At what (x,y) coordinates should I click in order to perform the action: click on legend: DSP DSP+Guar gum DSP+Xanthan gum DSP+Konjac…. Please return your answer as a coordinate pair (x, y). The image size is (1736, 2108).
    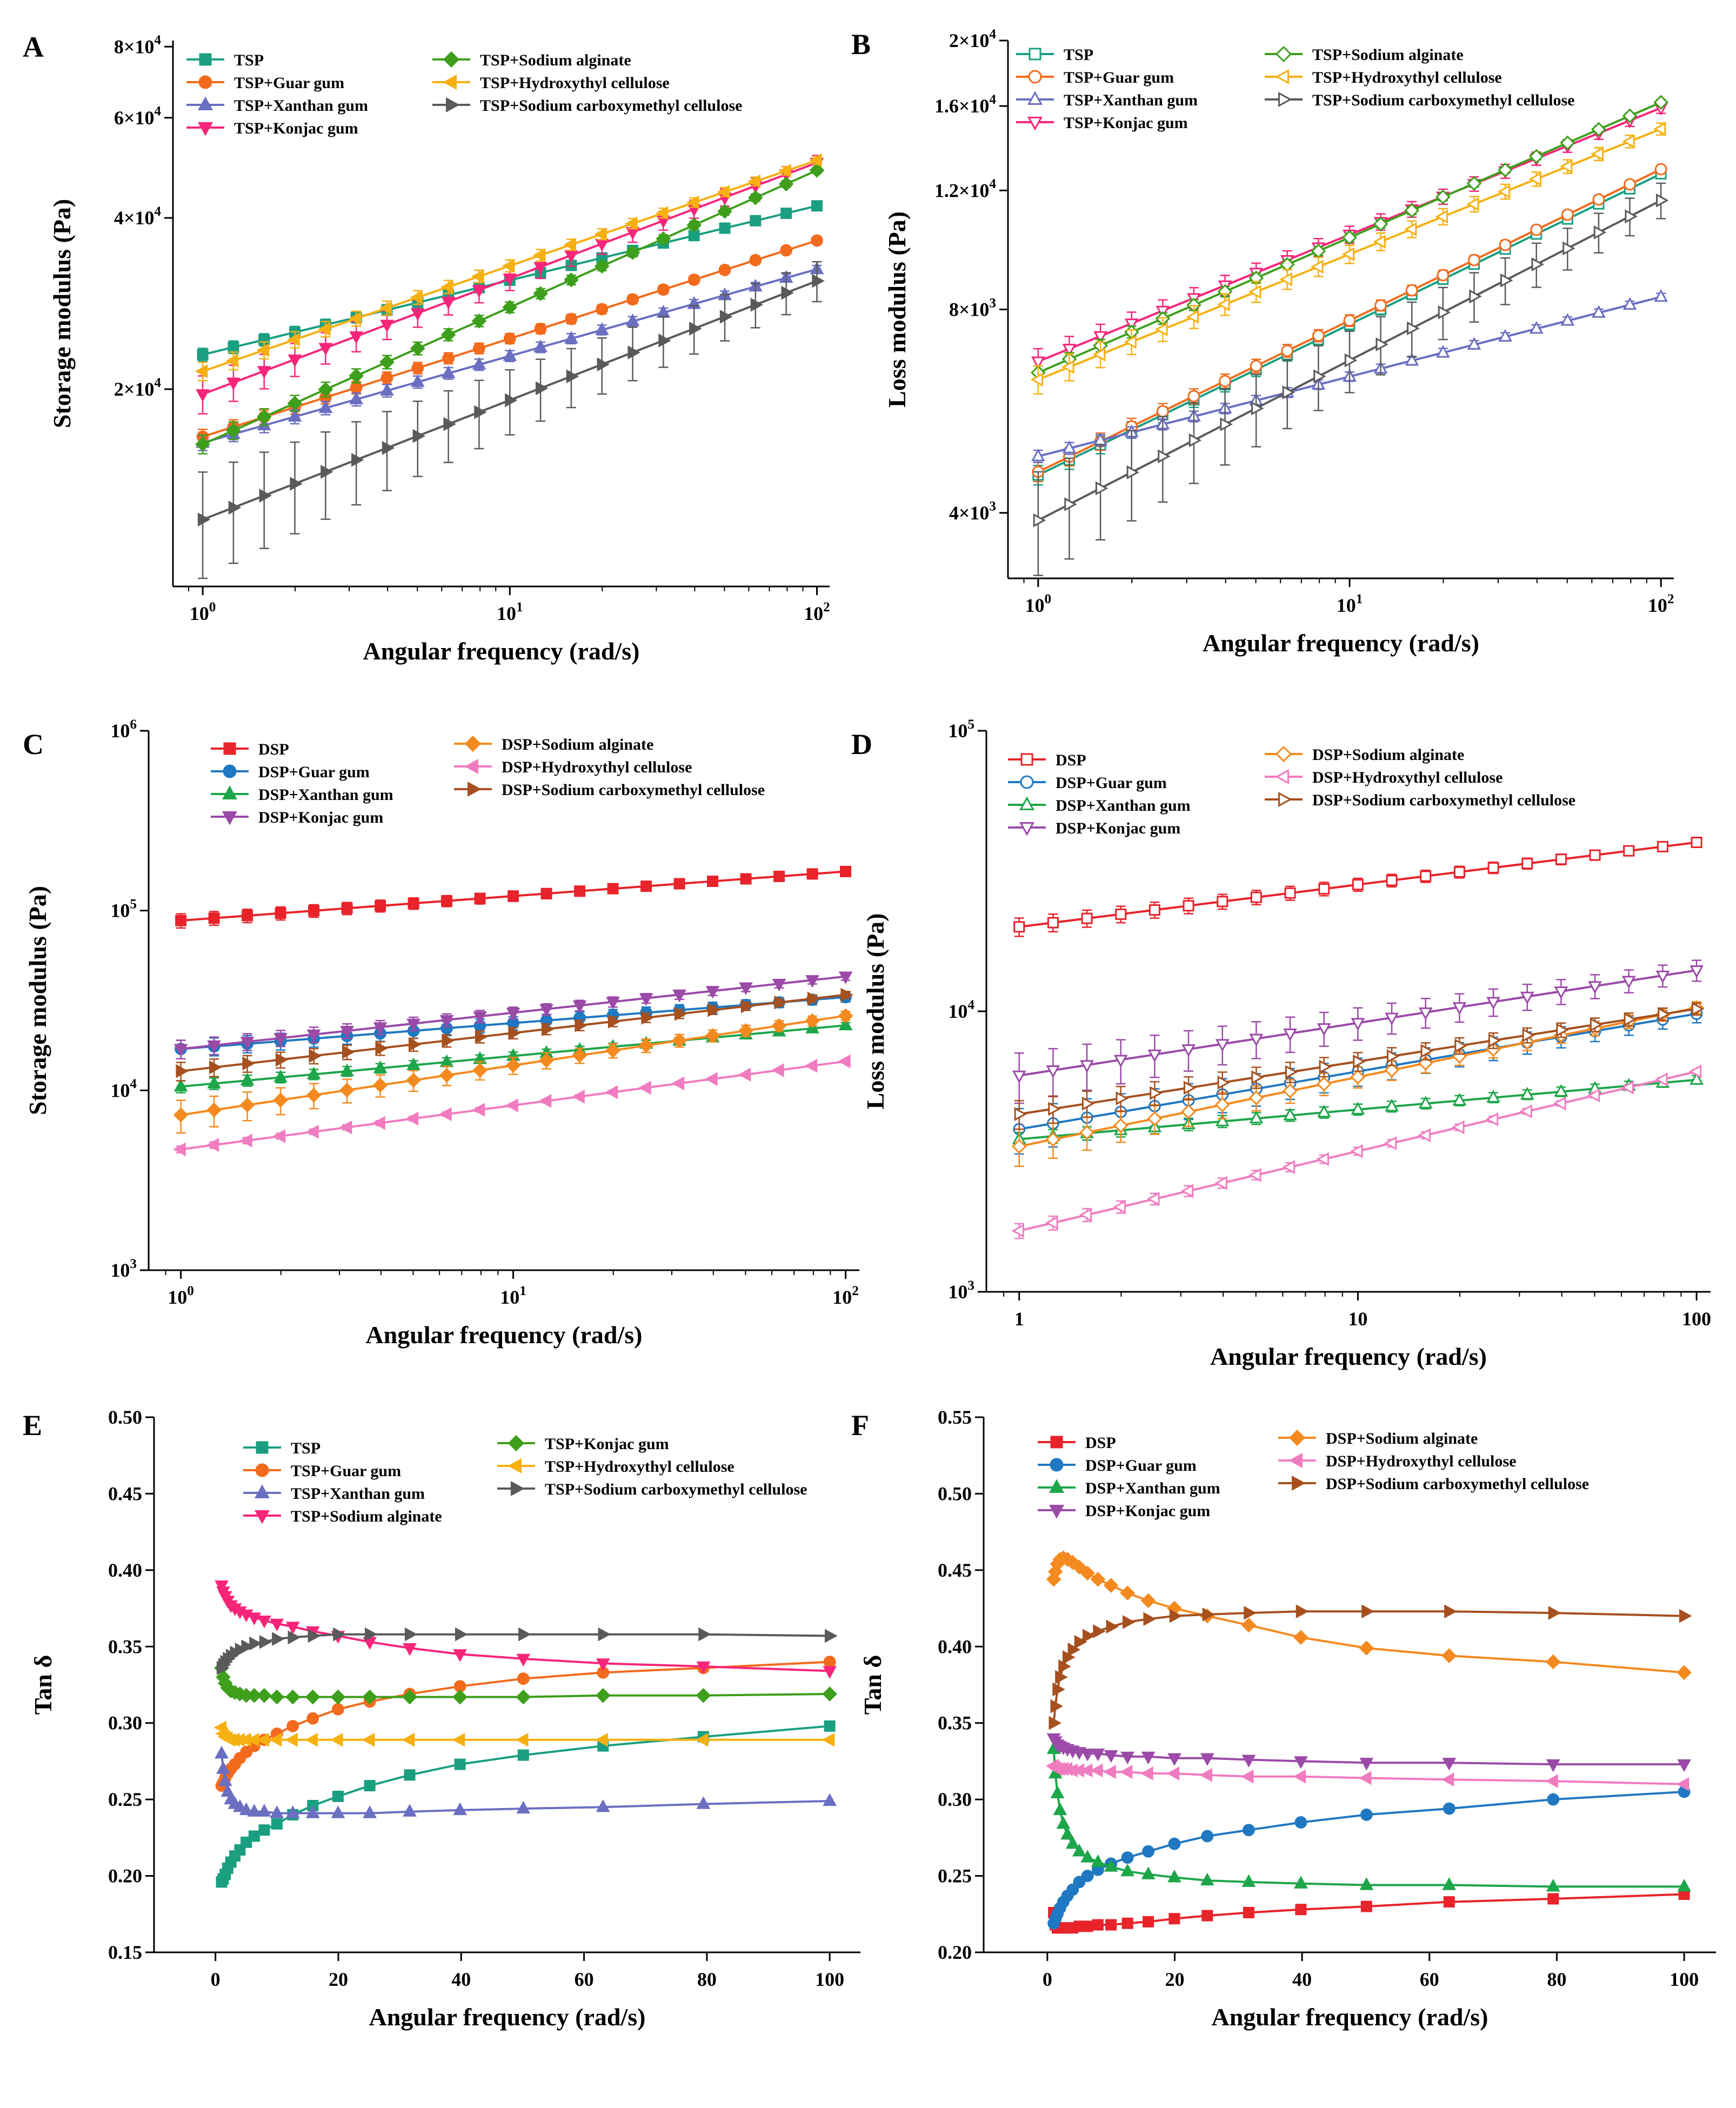
    Looking at the image, I should click on (1292, 791).